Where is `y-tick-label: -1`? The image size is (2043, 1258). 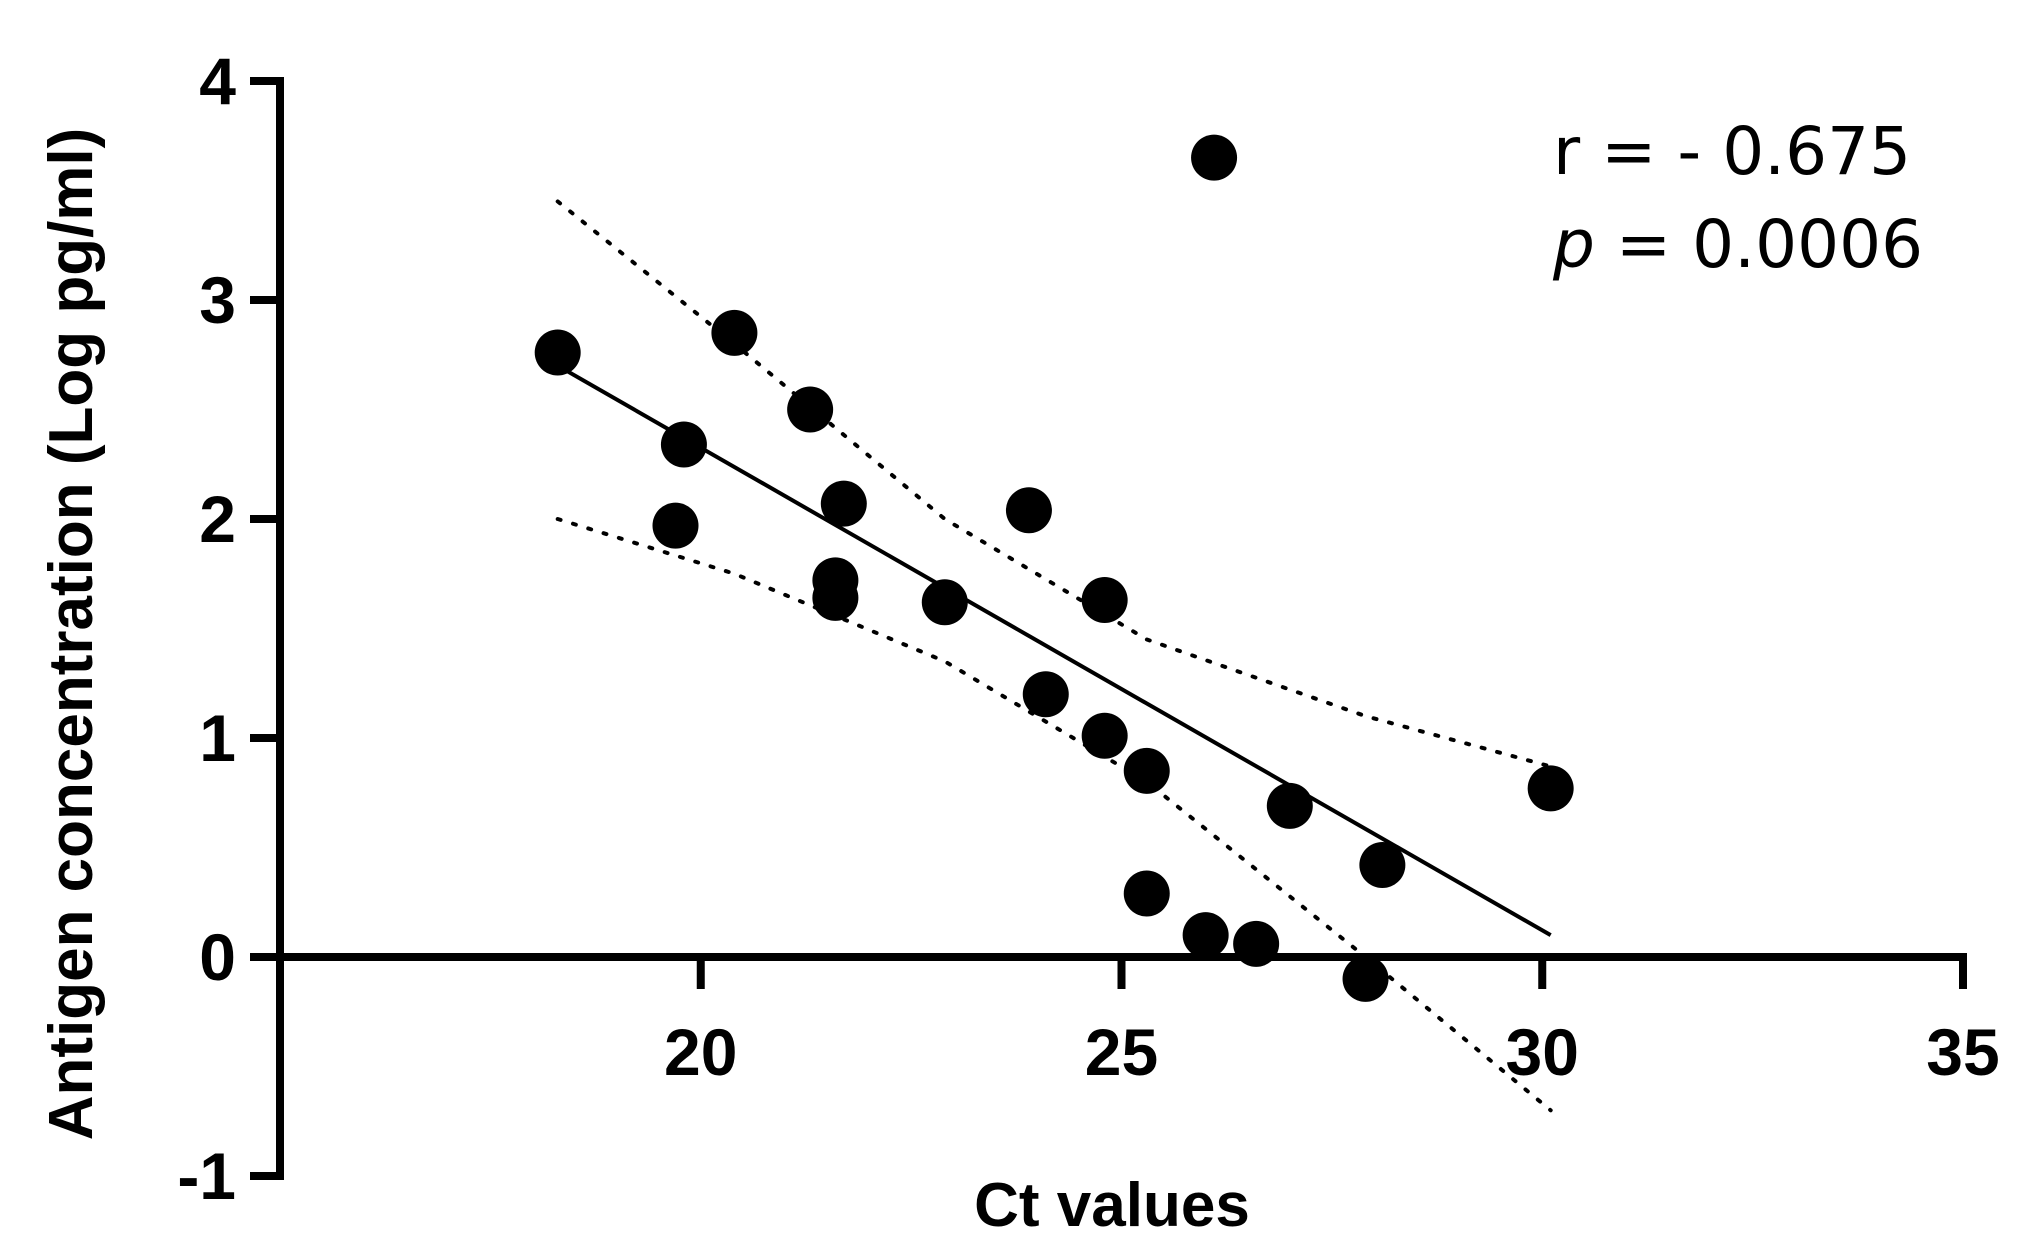
y-tick-label: -1 is located at coordinates (206, 1176).